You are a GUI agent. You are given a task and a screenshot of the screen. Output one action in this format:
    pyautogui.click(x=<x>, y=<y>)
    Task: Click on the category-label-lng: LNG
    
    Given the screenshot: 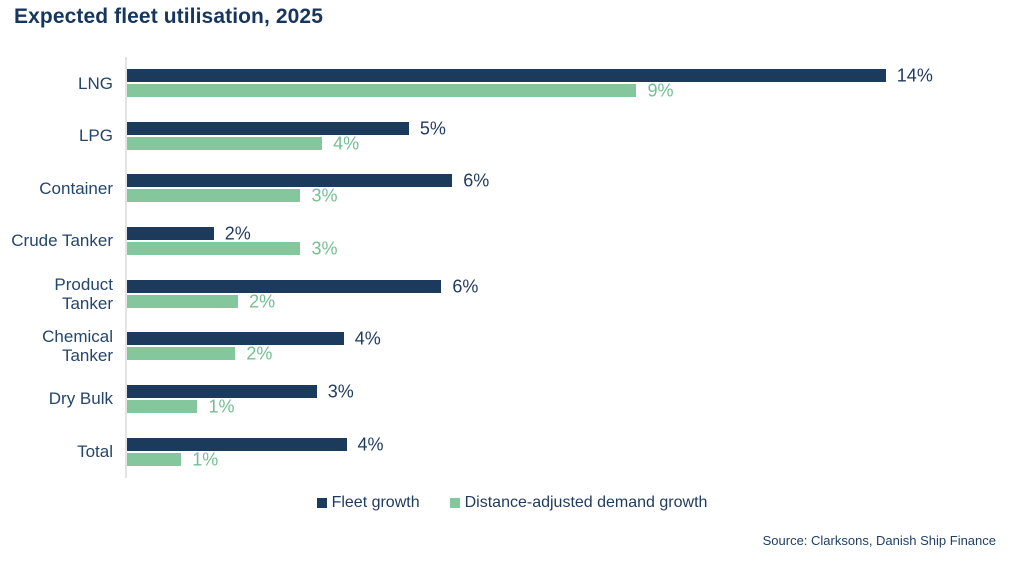 What is the action you would take?
    pyautogui.click(x=56, y=83)
    